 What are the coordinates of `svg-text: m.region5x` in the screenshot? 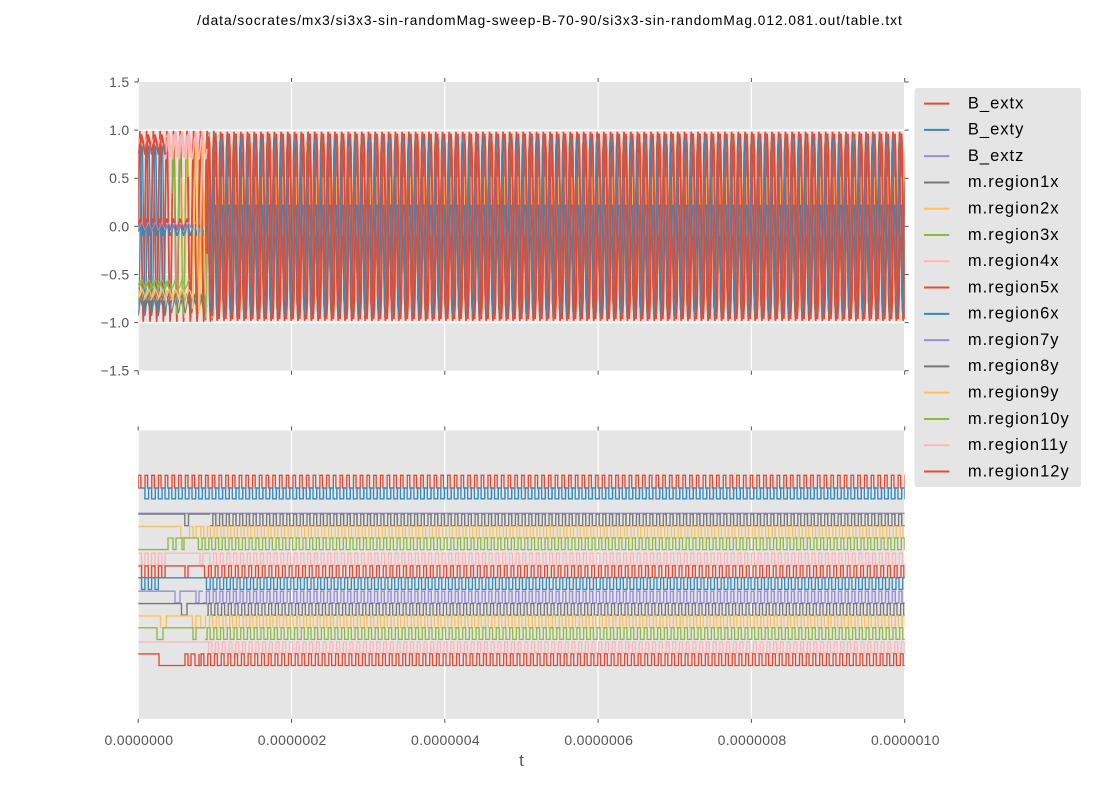 It's located at (1014, 287).